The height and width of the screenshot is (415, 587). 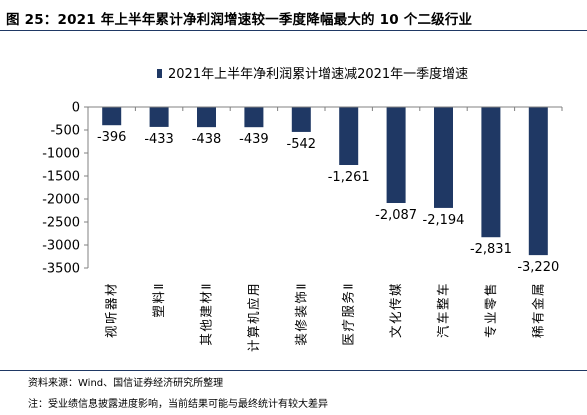 I want to click on legend-label: 2021年上半年净利润累计增速减2021年一季度增速, so click(x=318, y=74).